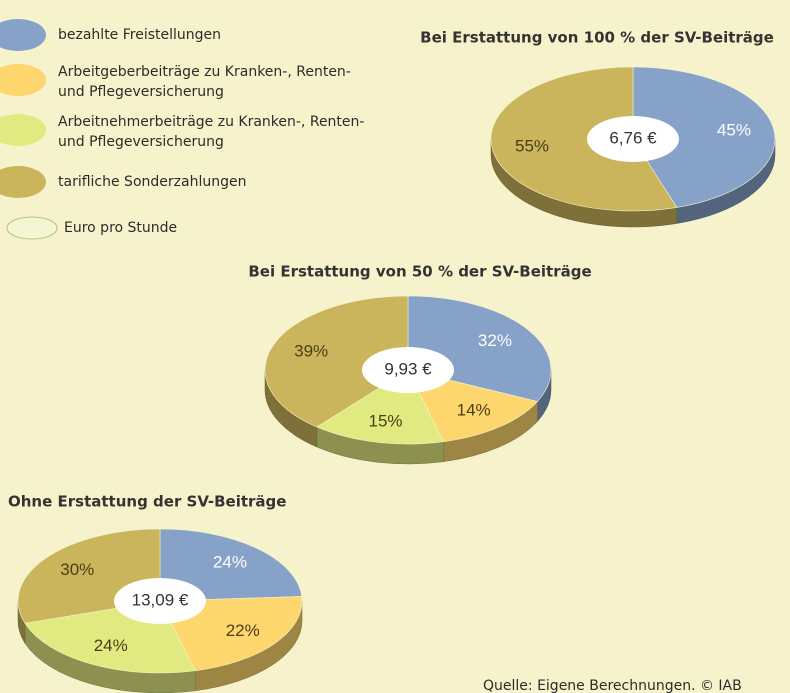 The image size is (790, 693). What do you see at coordinates (495, 340) in the screenshot?
I see `value-label: 32%` at bounding box center [495, 340].